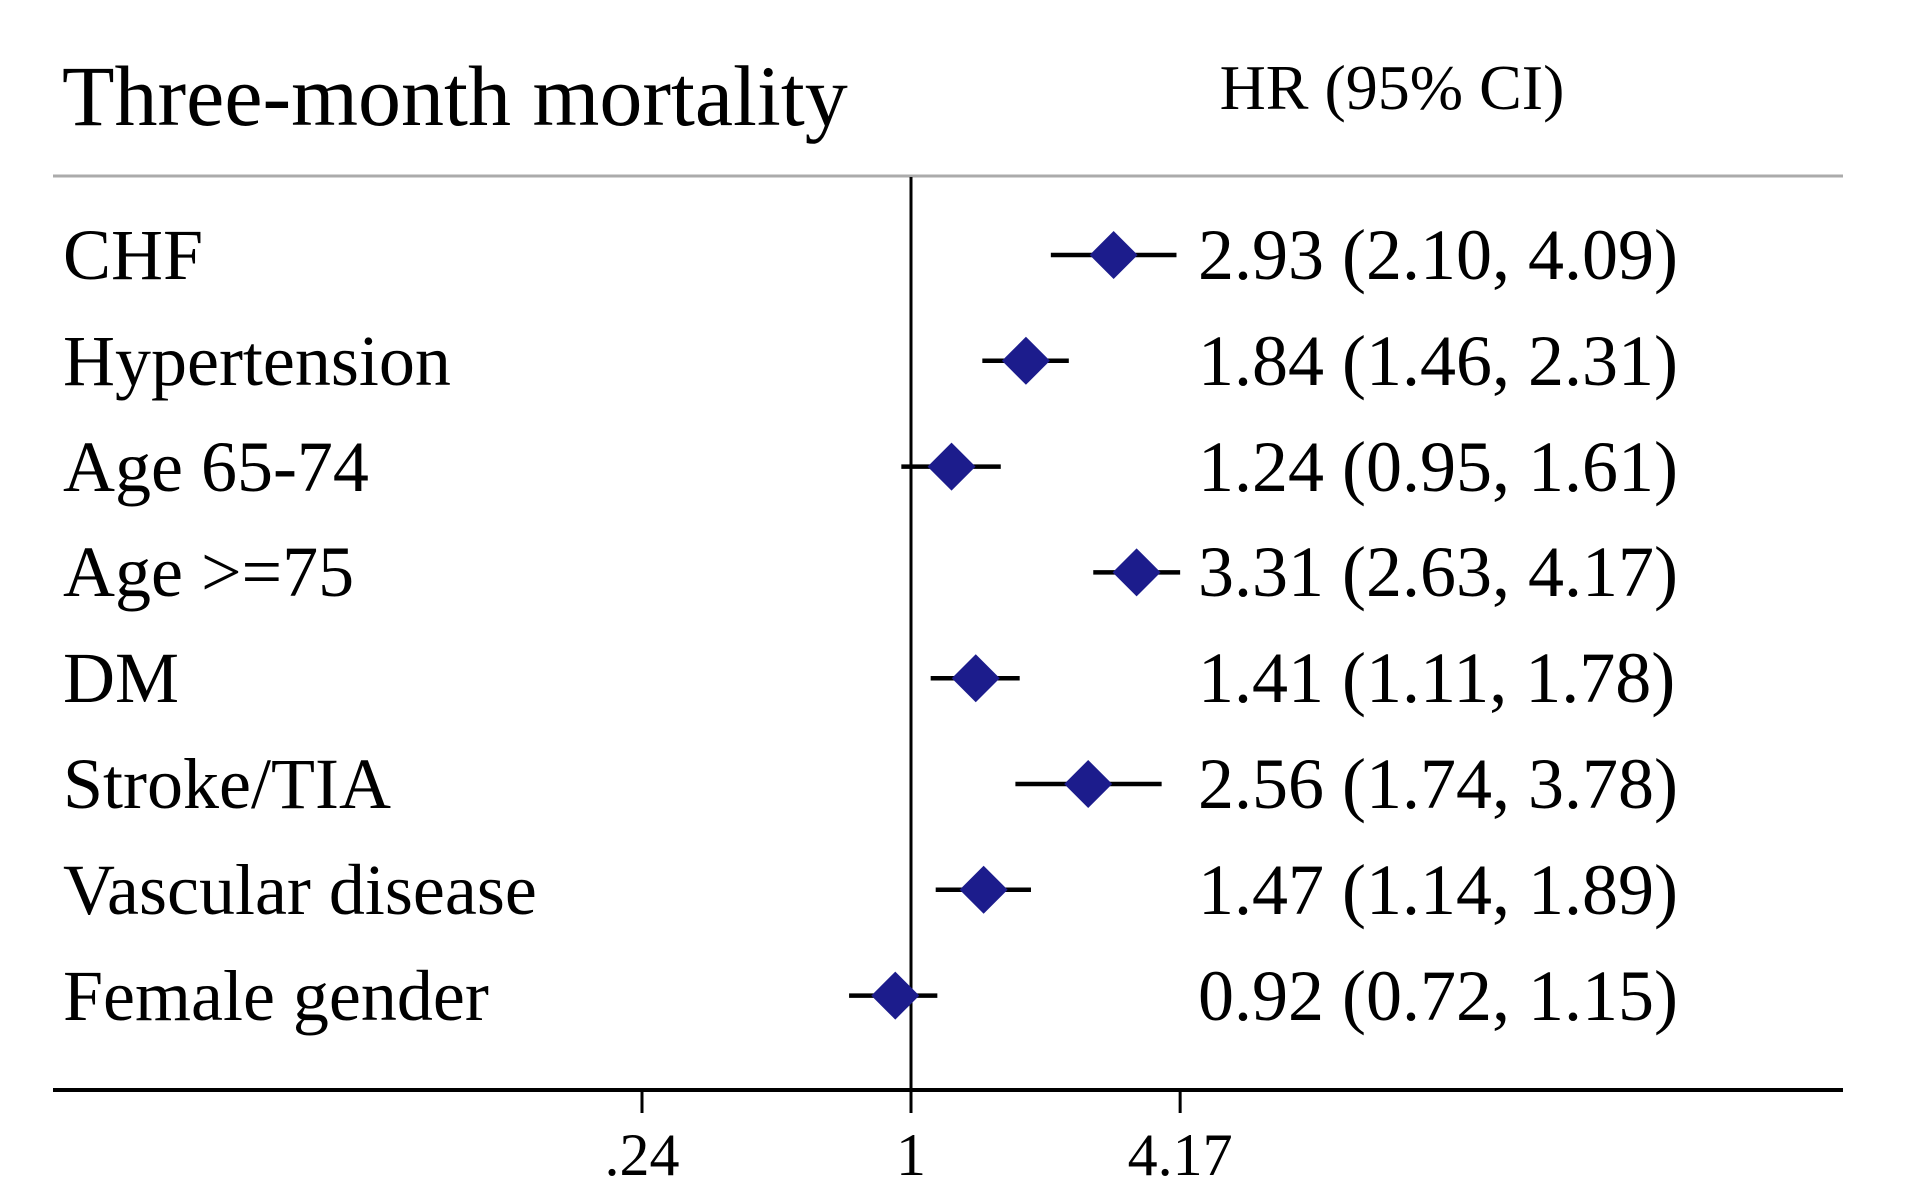 The image size is (1913, 1189). What do you see at coordinates (1438, 572) in the screenshot?
I see `row-value-age-75: 3.31 (2.63, 4.17)` at bounding box center [1438, 572].